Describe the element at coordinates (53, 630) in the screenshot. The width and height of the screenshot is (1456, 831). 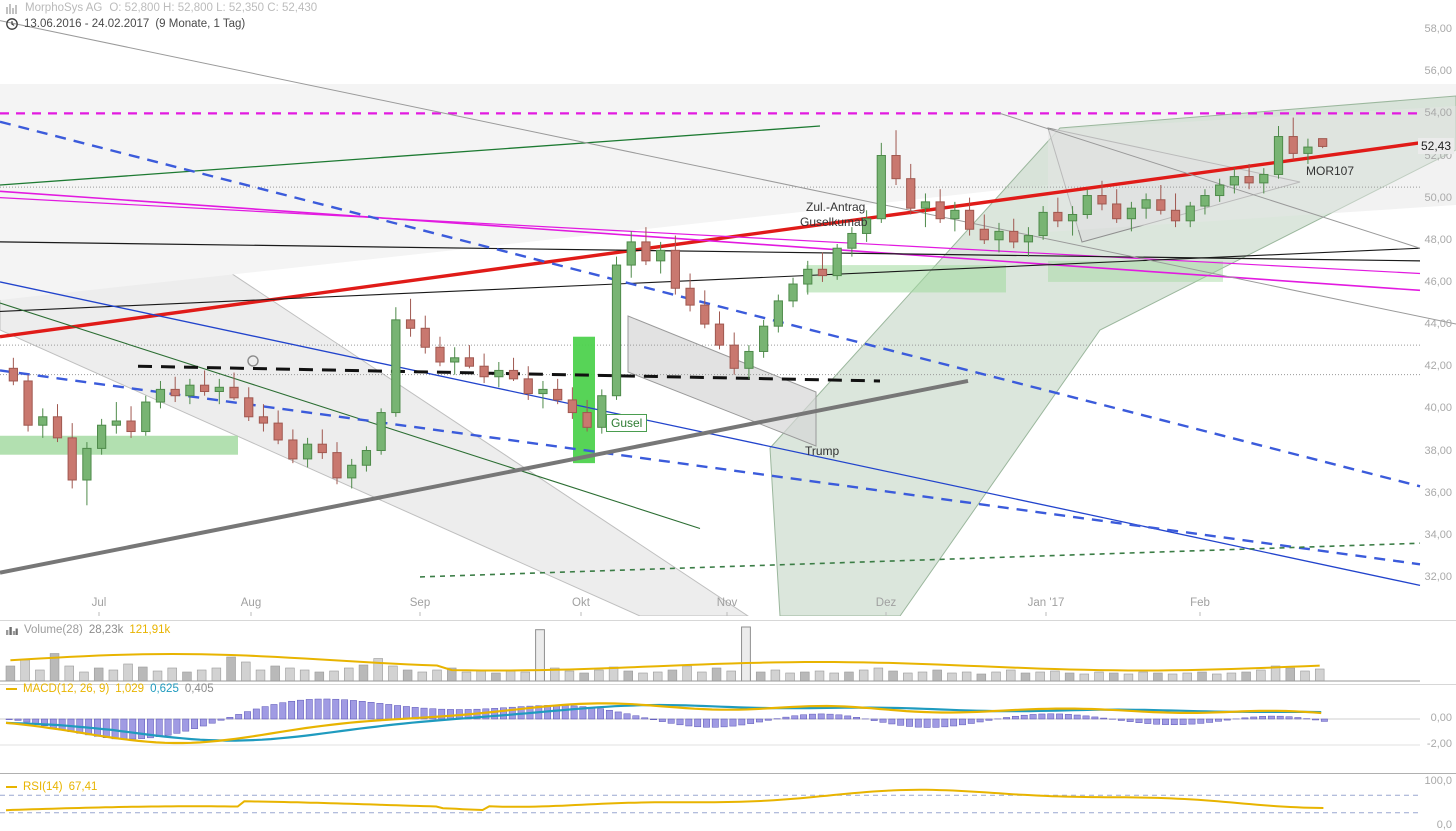
I see `volume-label: Volume(28)` at that location.